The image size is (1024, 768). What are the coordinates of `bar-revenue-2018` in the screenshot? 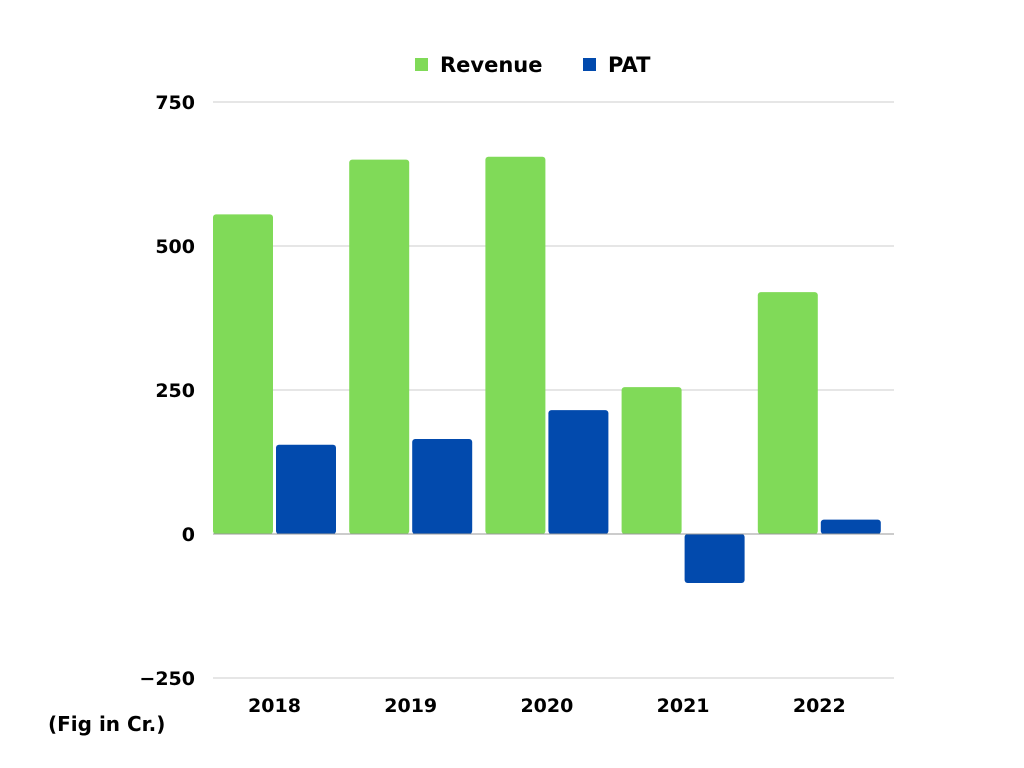 It's located at (243, 374).